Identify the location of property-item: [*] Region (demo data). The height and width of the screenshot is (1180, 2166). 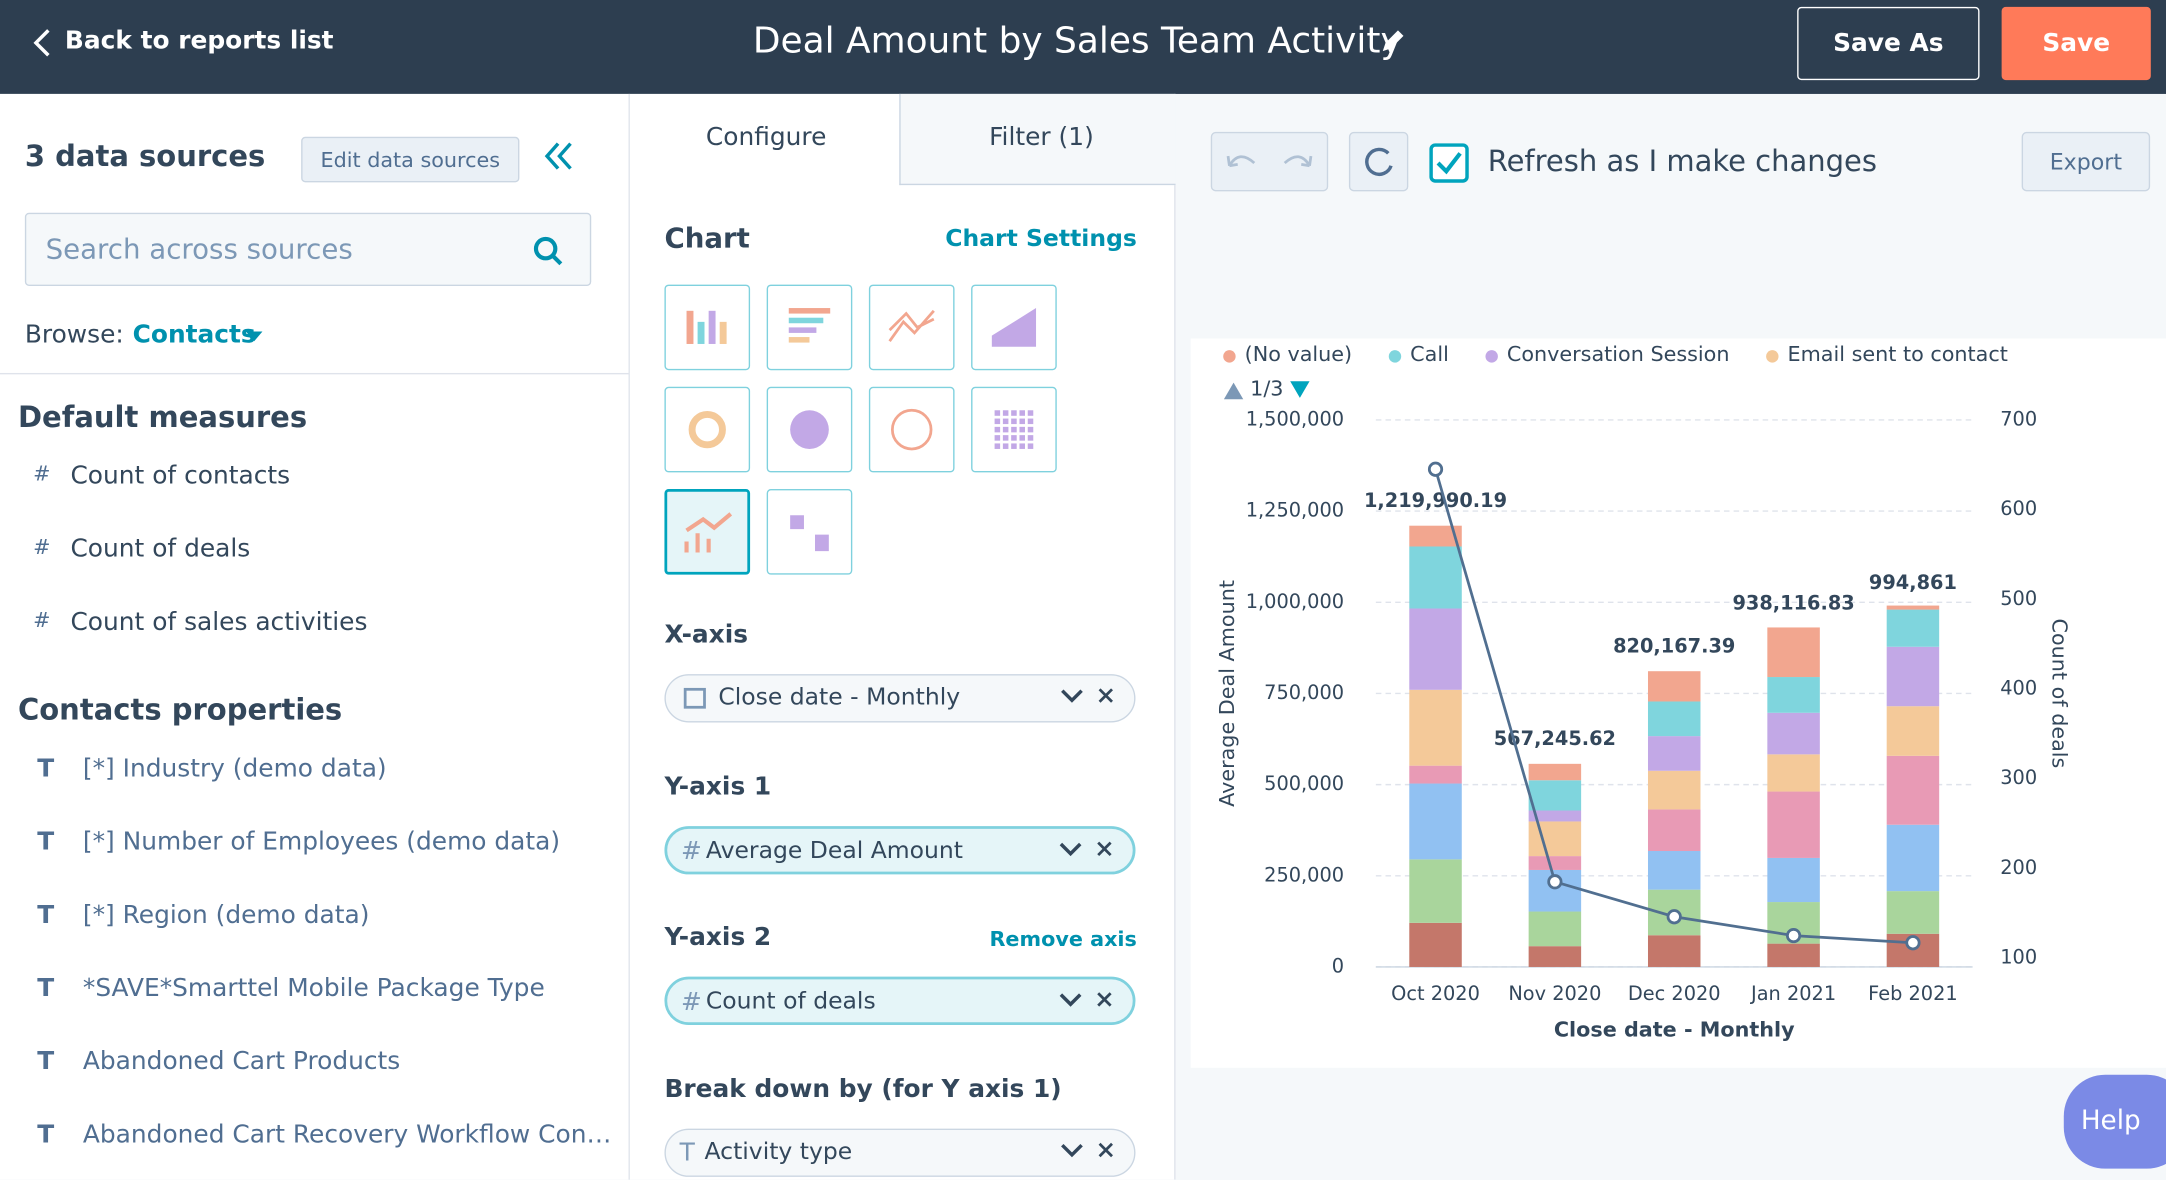
(226, 915).